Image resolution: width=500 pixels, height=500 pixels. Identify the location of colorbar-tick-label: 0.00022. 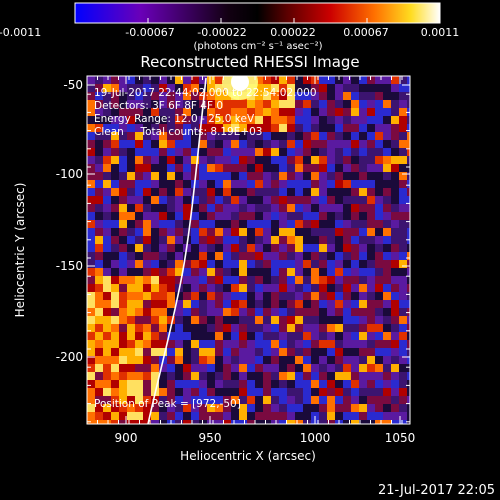
(293, 32).